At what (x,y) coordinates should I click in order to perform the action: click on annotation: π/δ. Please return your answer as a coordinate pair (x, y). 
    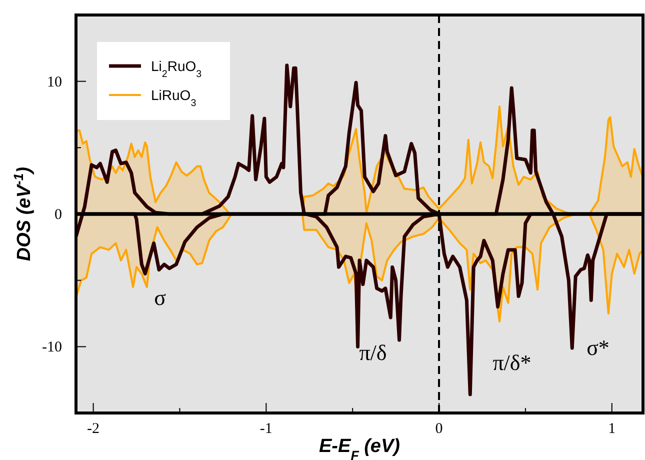
    Looking at the image, I should click on (373, 353).